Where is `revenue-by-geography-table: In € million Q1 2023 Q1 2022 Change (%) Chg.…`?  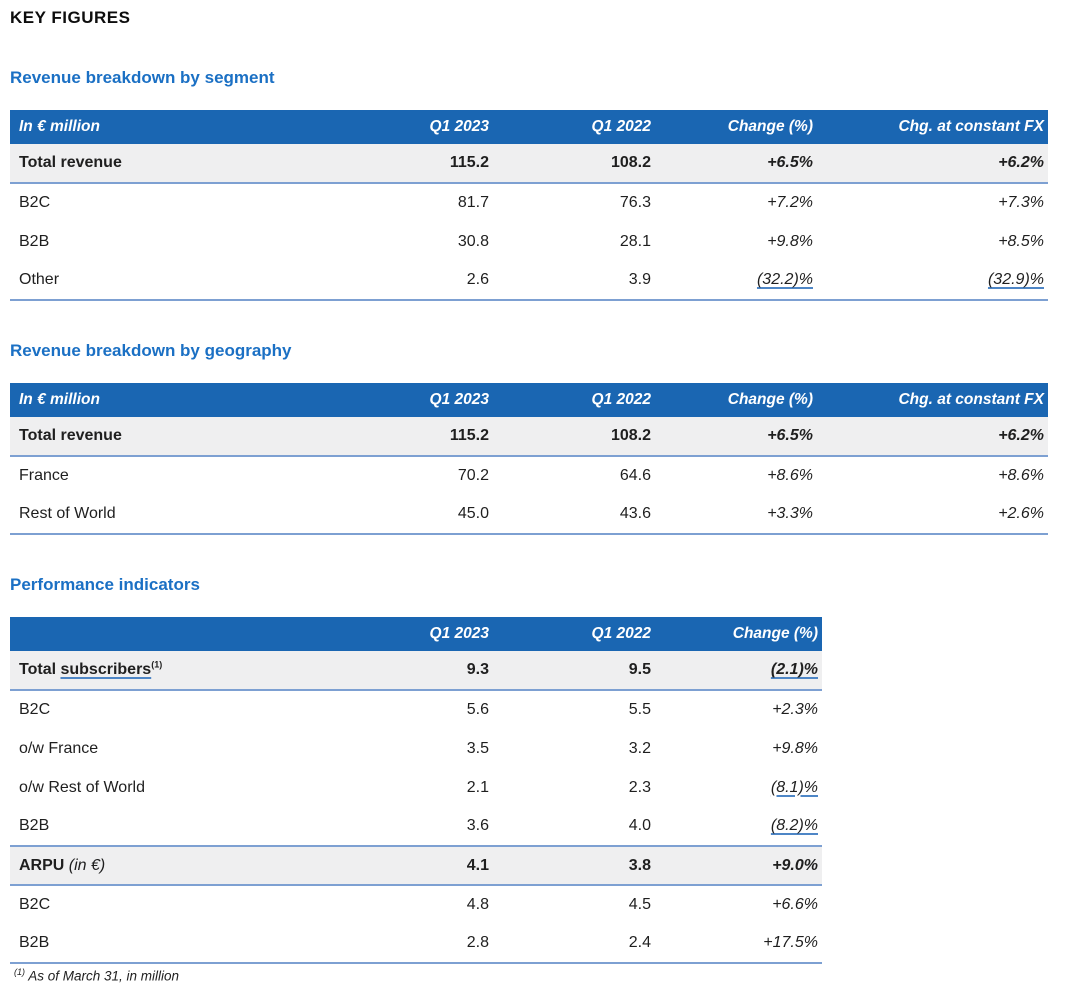 revenue-by-geography-table: In € million Q1 2023 Q1 2022 Change (%) Chg.… is located at coordinates (529, 459).